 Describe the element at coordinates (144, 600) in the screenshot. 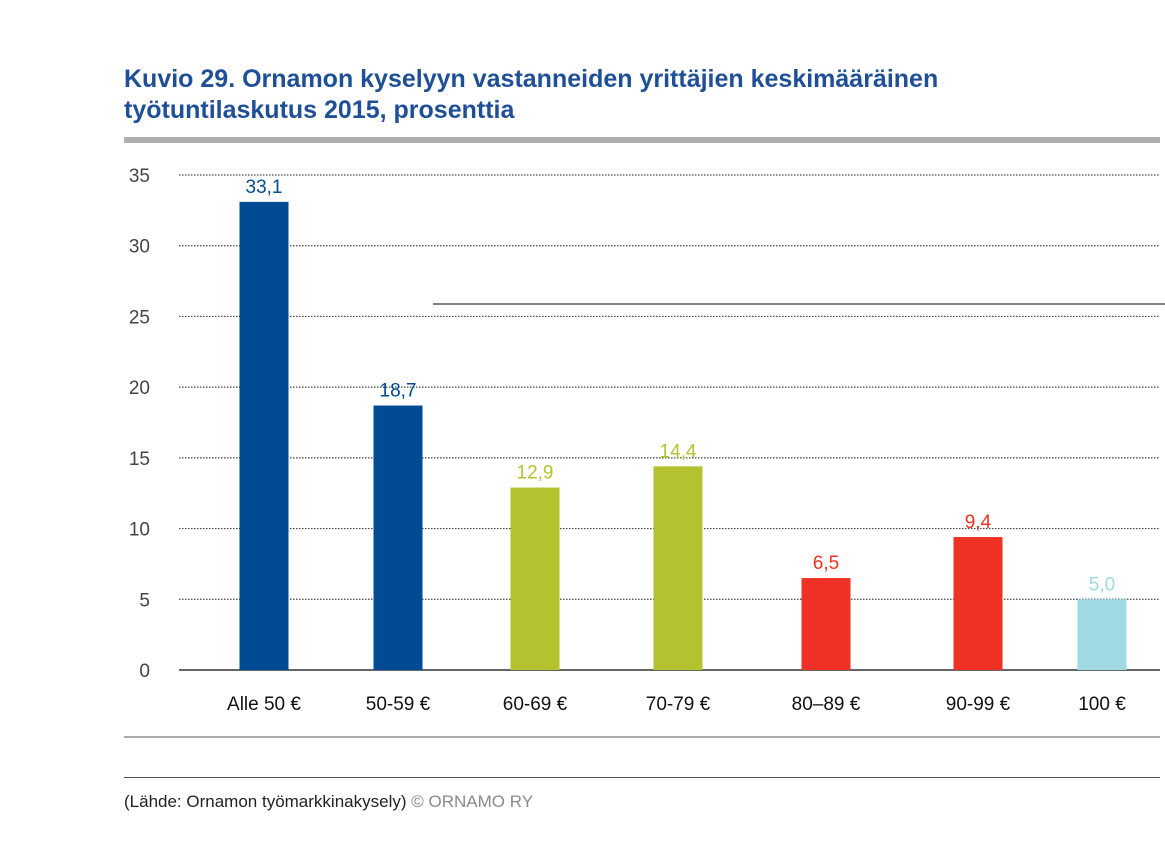

I see `y-tick-label: 5` at that location.